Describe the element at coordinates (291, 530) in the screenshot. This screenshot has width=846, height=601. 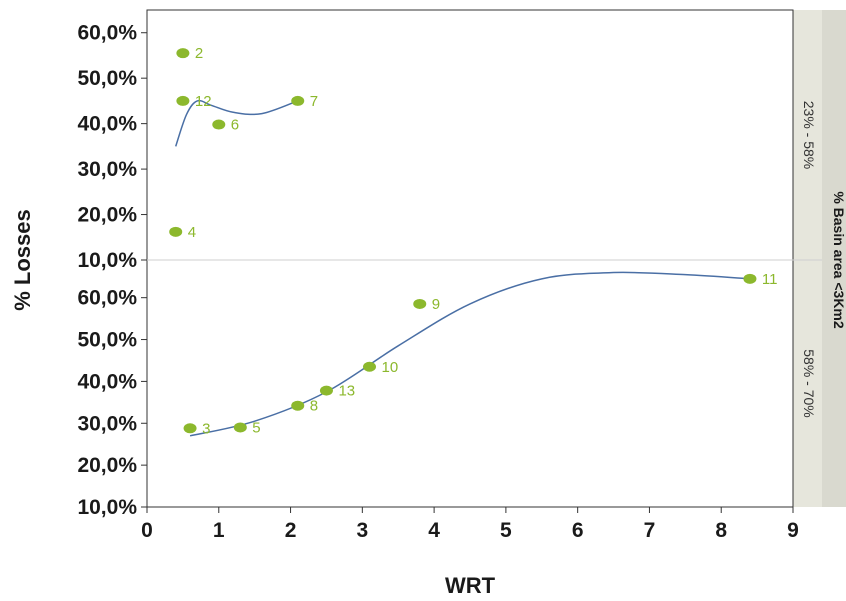
I see `x-tick-label: 2` at that location.